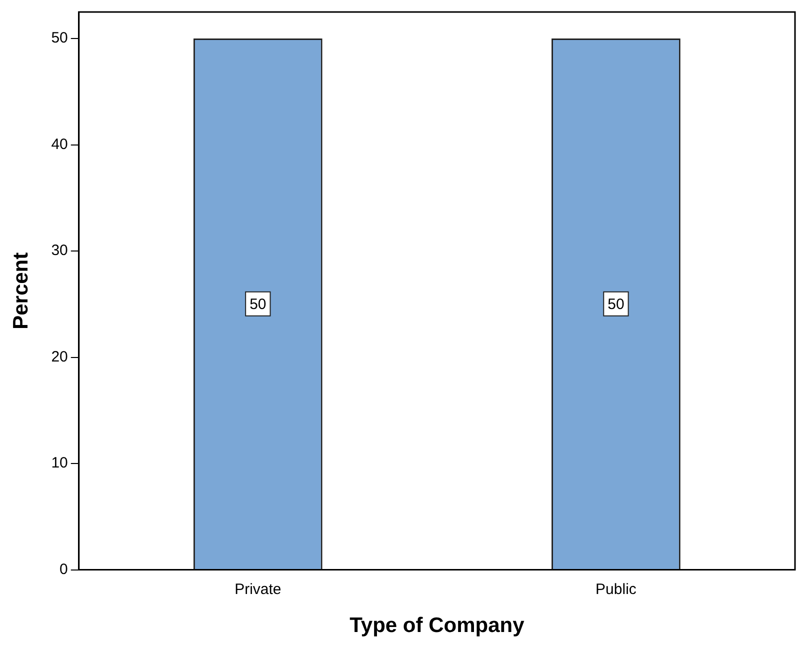  I want to click on y-tick-label: 10, so click(59, 463).